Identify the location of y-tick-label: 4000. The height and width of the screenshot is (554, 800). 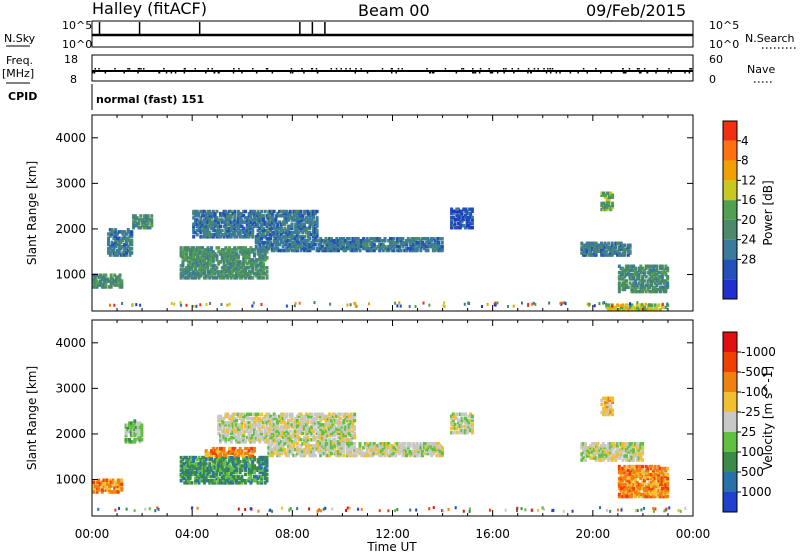
(70, 138).